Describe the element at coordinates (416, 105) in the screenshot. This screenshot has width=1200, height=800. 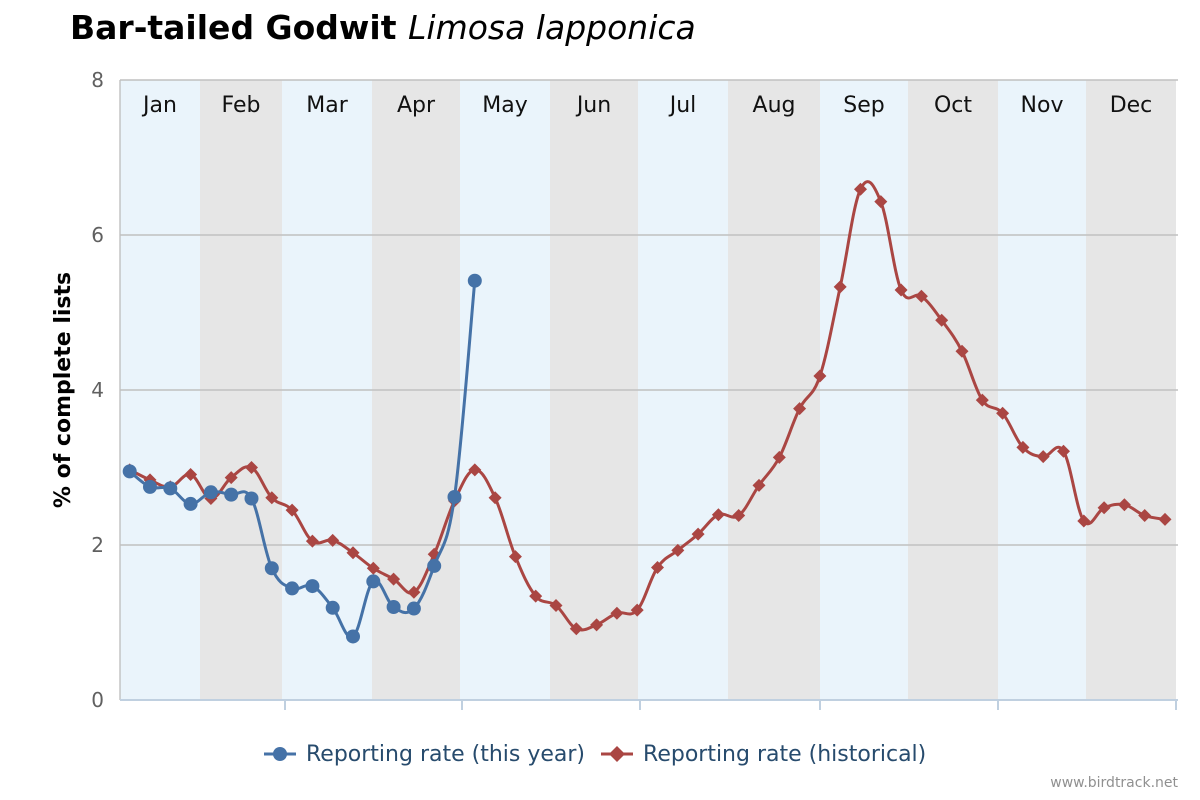
I see `month-label-apr: Apr` at that location.